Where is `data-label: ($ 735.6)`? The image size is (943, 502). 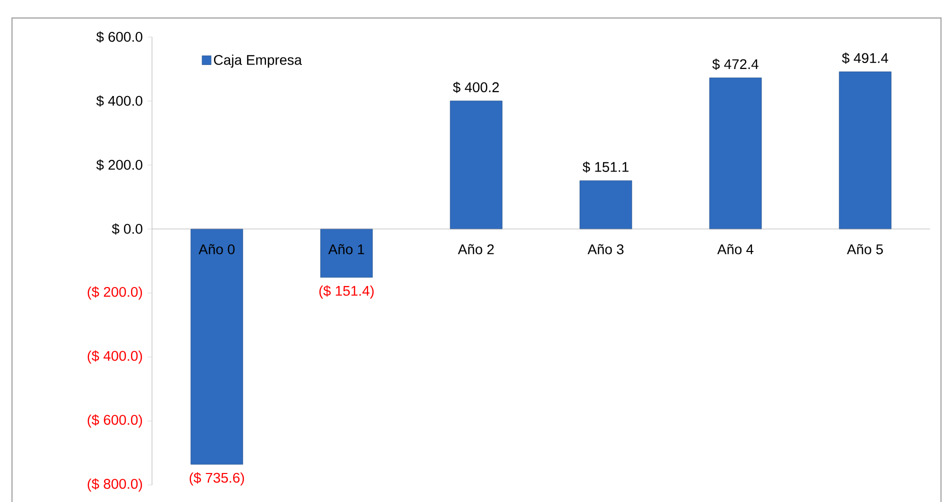 data-label: ($ 735.6) is located at coordinates (217, 479).